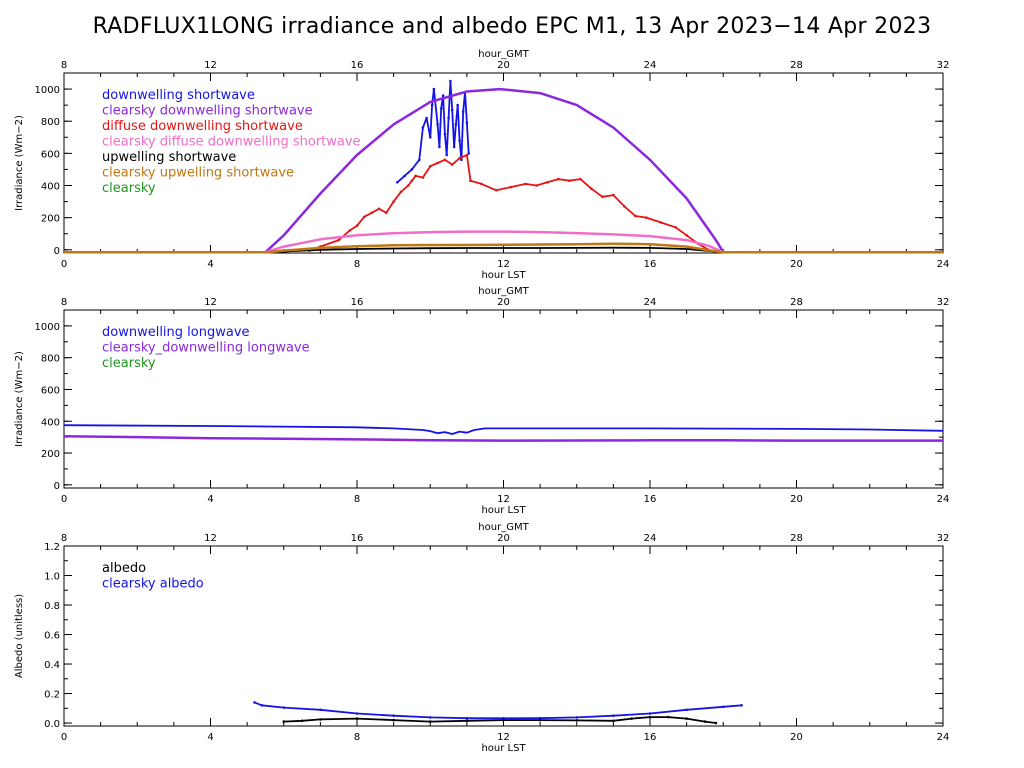 Image resolution: width=1024 pixels, height=768 pixels. I want to click on y-tick-label: 400, so click(50, 187).